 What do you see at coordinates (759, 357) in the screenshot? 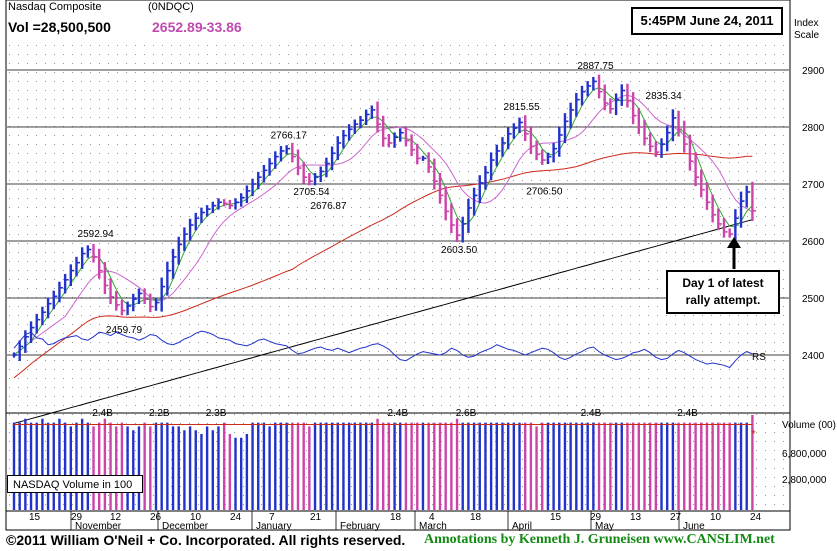
I see `rs-label: RS` at bounding box center [759, 357].